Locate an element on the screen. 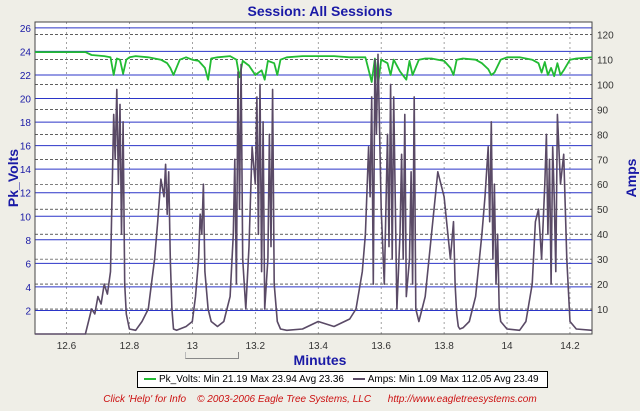 This screenshot has width=640, height=411. y-left-tick-label: 4 is located at coordinates (28, 288).